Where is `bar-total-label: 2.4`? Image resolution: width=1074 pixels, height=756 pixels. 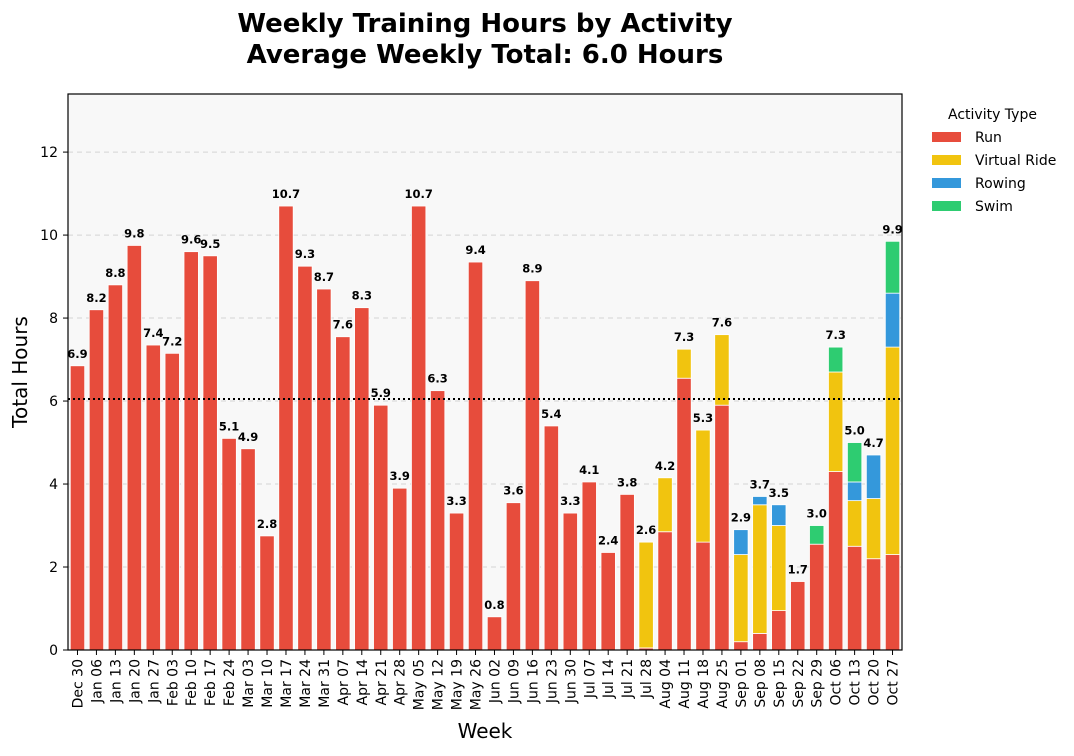
bar-total-label: 2.4 is located at coordinates (608, 540).